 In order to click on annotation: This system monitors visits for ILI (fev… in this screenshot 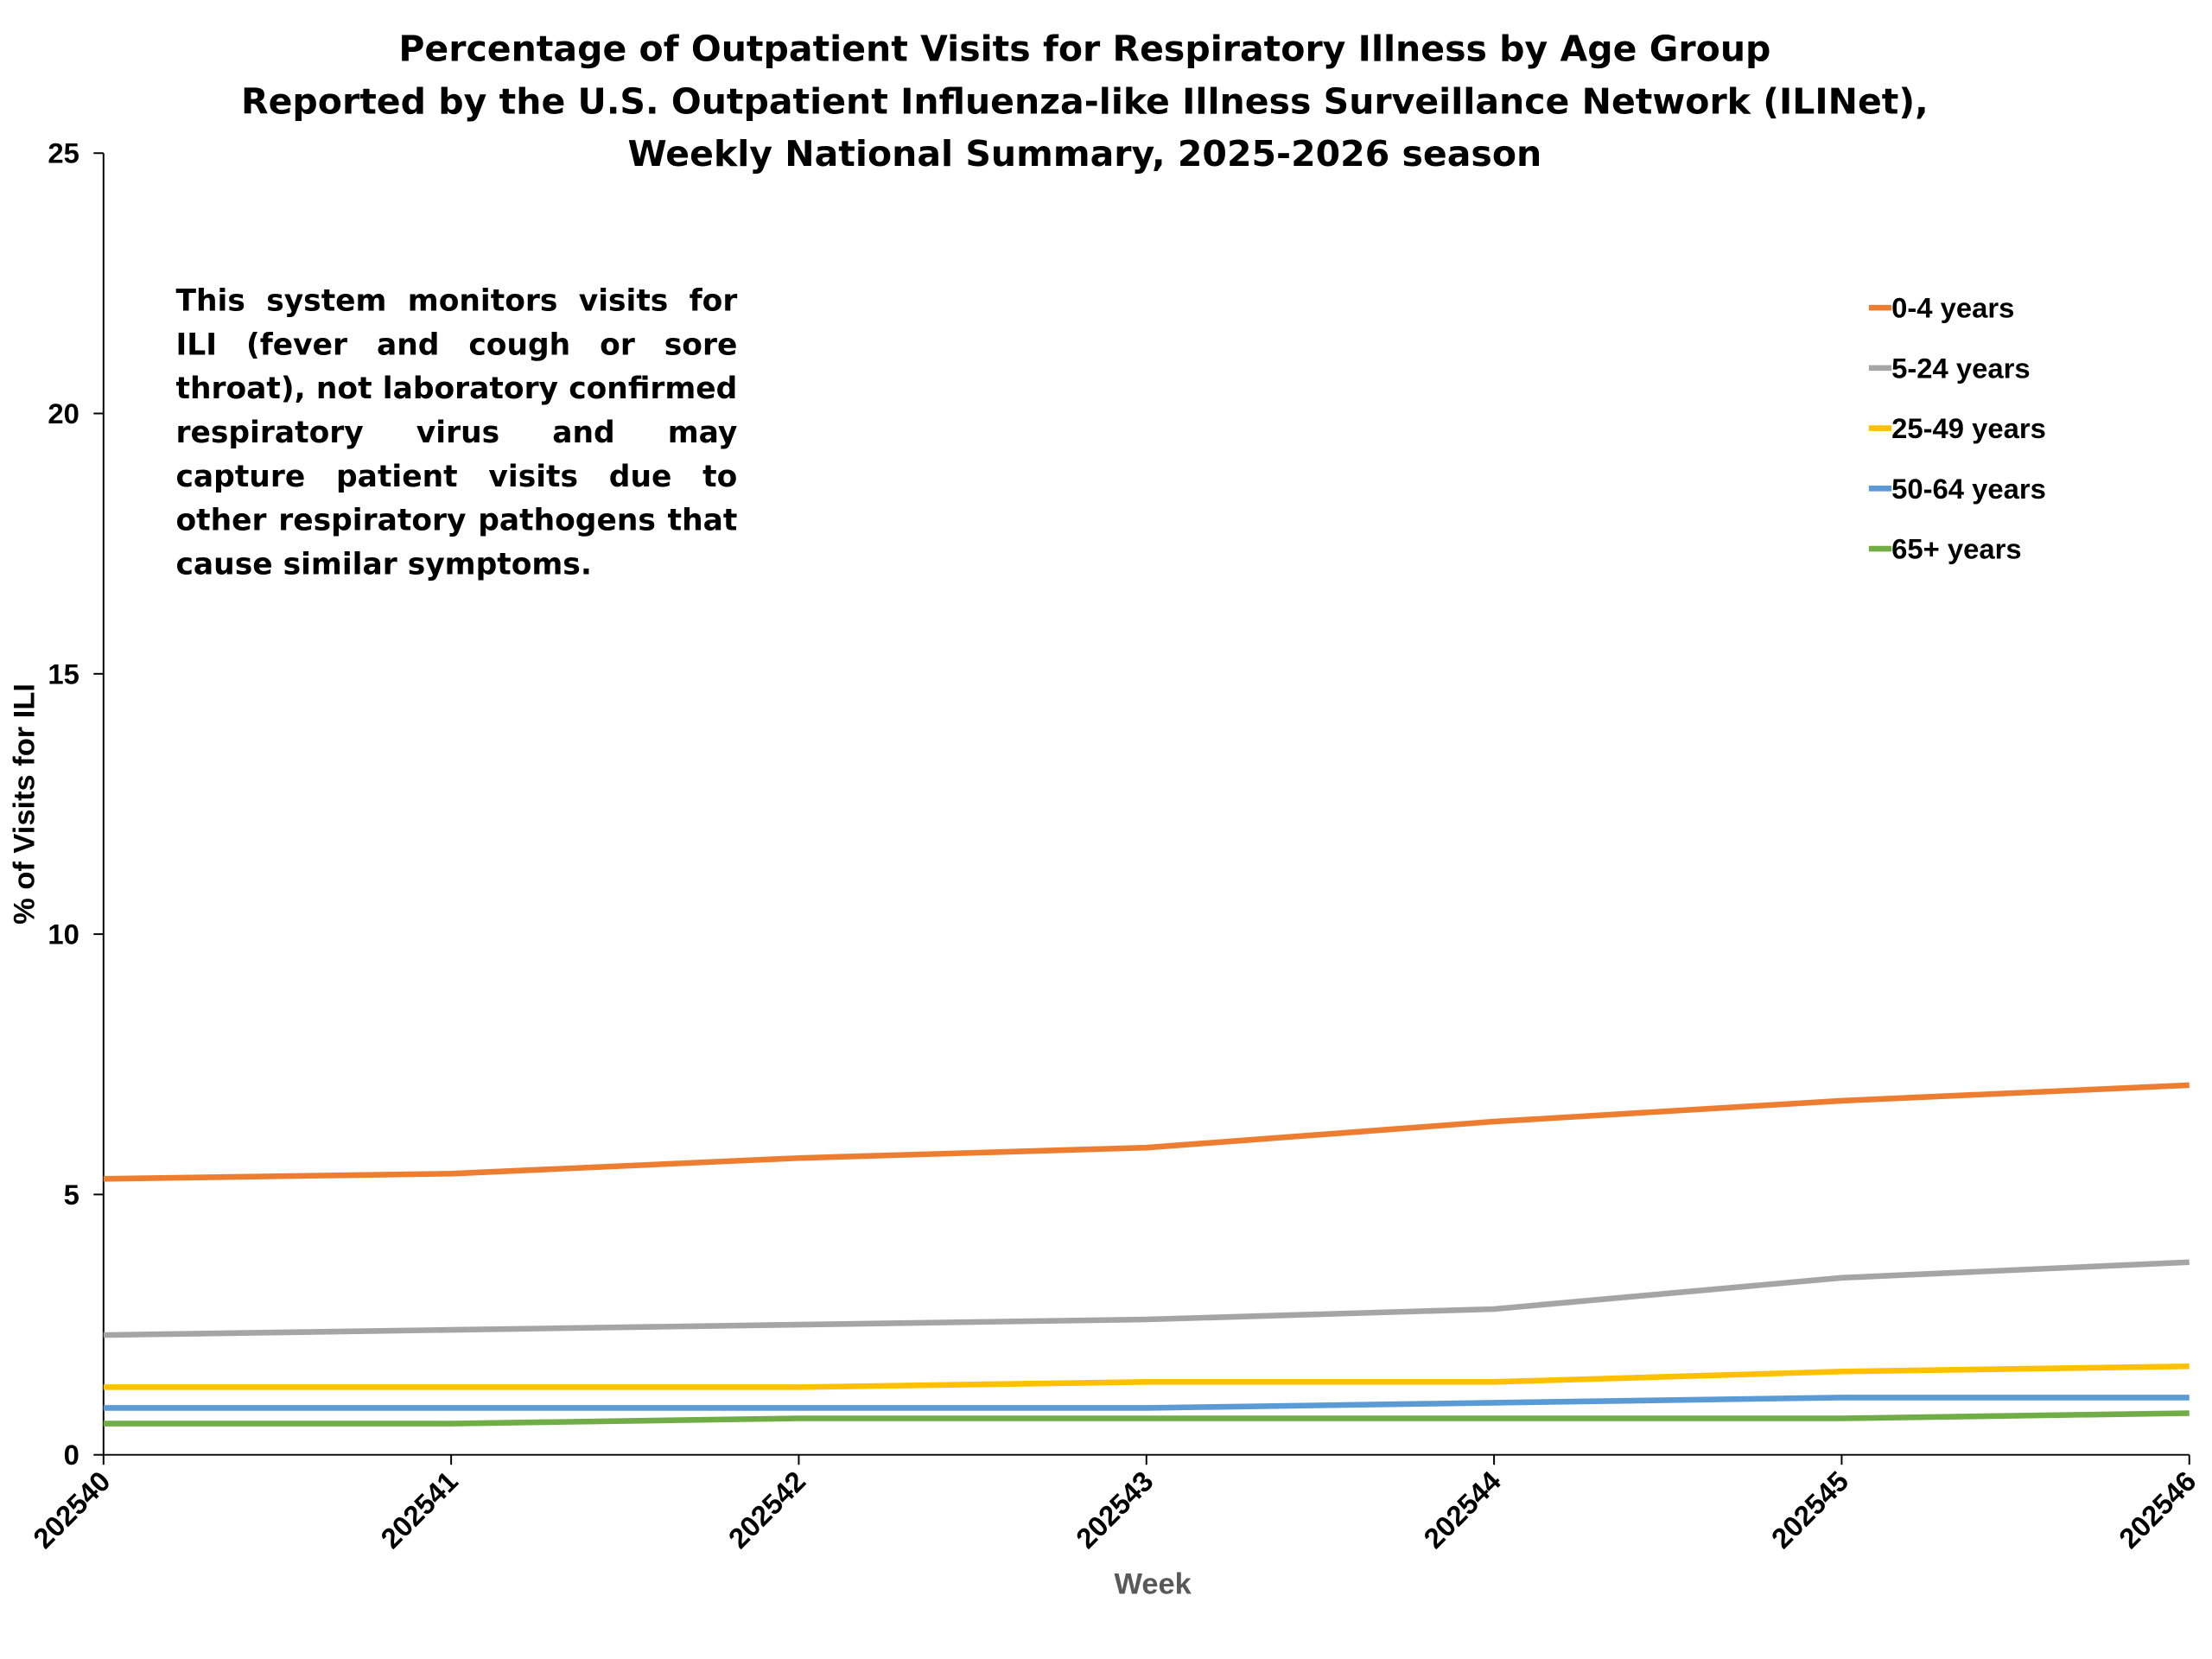, I will do `click(456, 432)`.